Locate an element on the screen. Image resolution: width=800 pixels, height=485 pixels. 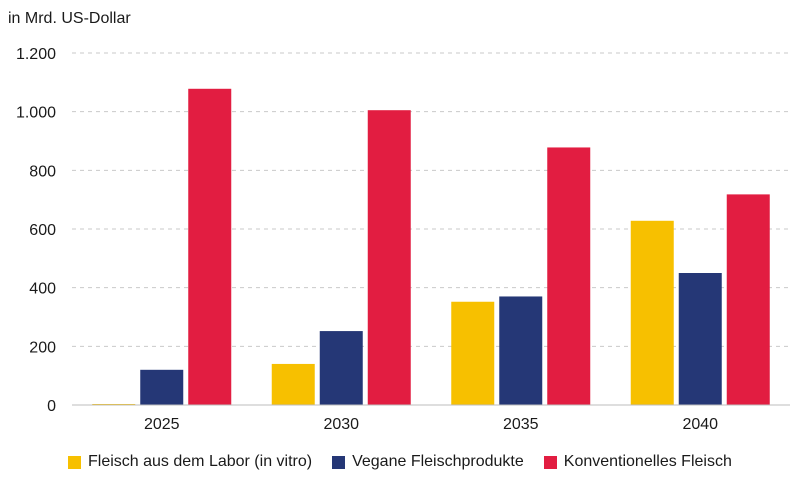
legend-label-in-vitro: Fleisch aus dem Labor (in vitro) is located at coordinates (200, 461).